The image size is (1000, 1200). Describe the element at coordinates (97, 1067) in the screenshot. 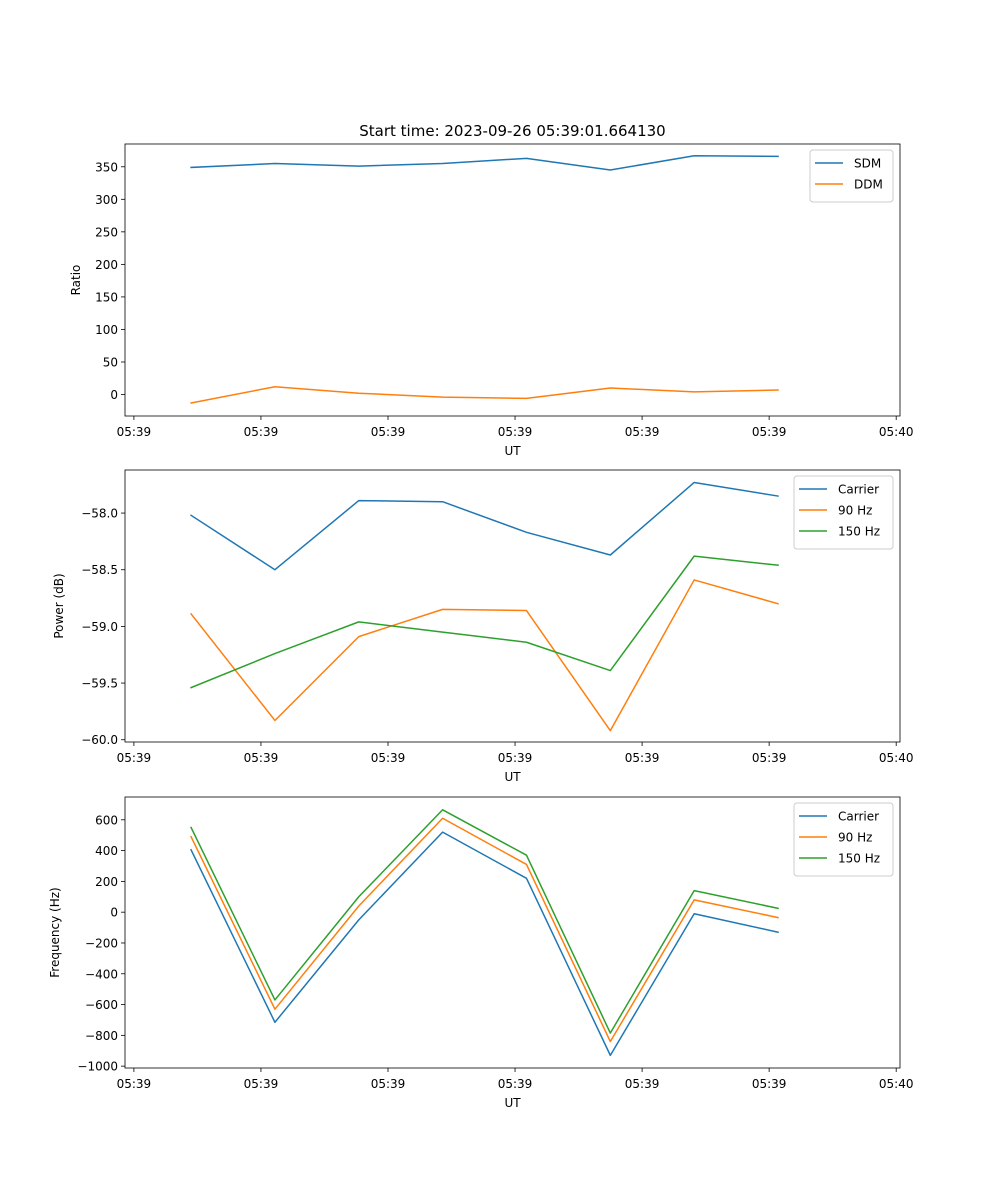

I see `y-tick-label: −1000` at that location.